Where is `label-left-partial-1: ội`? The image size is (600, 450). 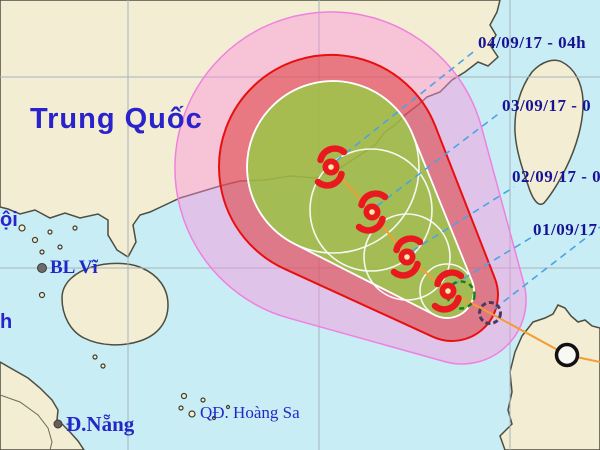 label-left-partial-1: ội is located at coordinates (9, 220).